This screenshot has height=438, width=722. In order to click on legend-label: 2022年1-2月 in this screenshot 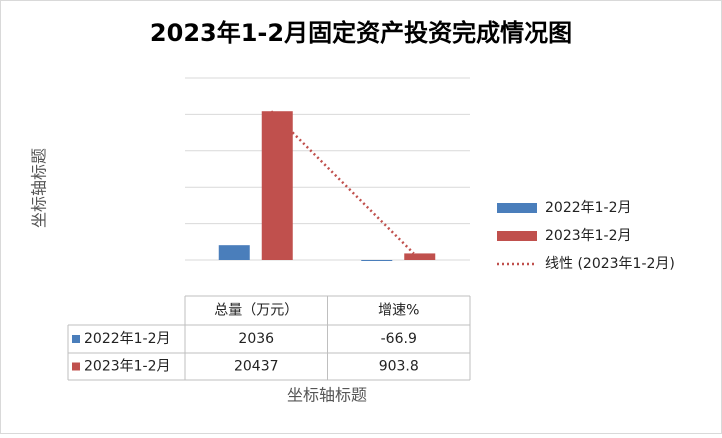, I will do `click(588, 208)`.